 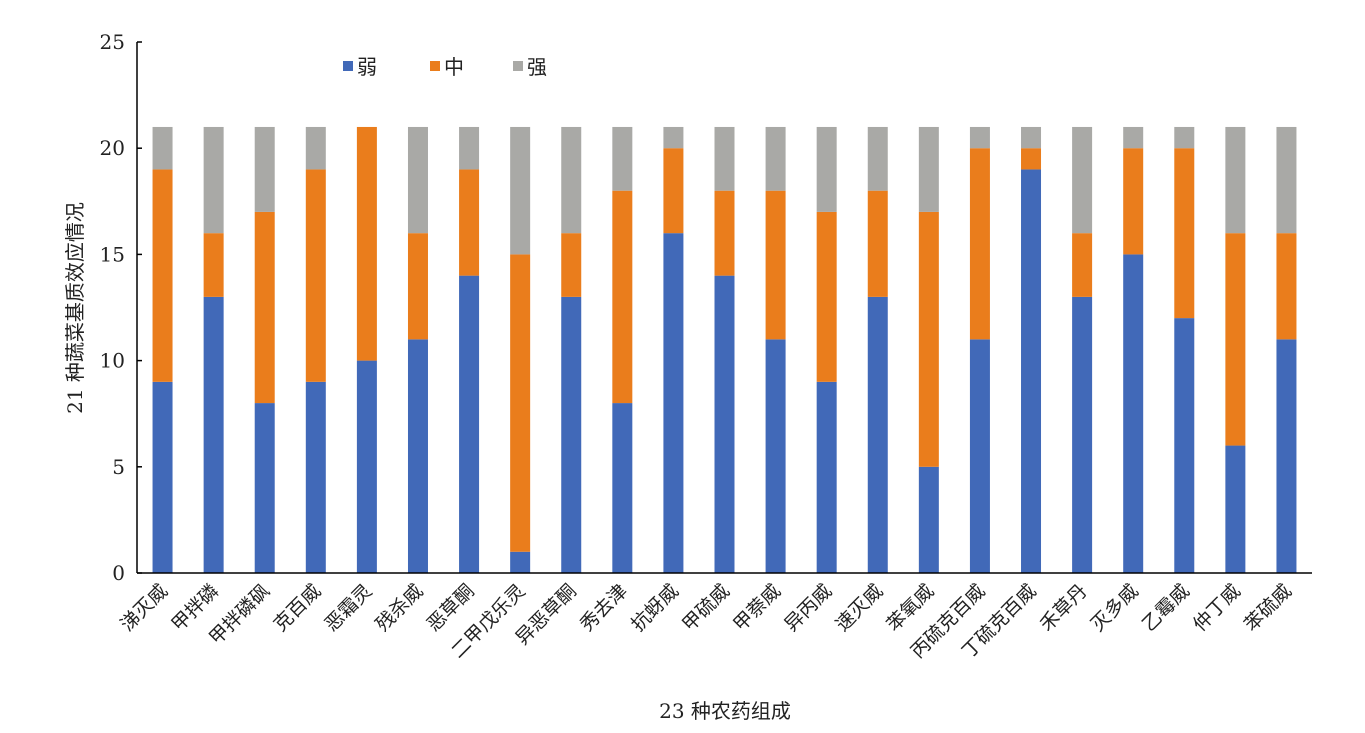 I want to click on x-tick-label: 克百威, so click(x=297, y=608).